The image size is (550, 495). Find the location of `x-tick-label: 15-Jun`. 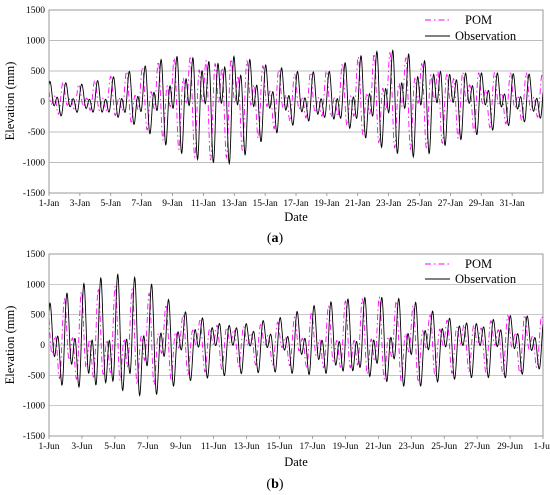

x-tick-label: 15-Jun is located at coordinates (280, 447).